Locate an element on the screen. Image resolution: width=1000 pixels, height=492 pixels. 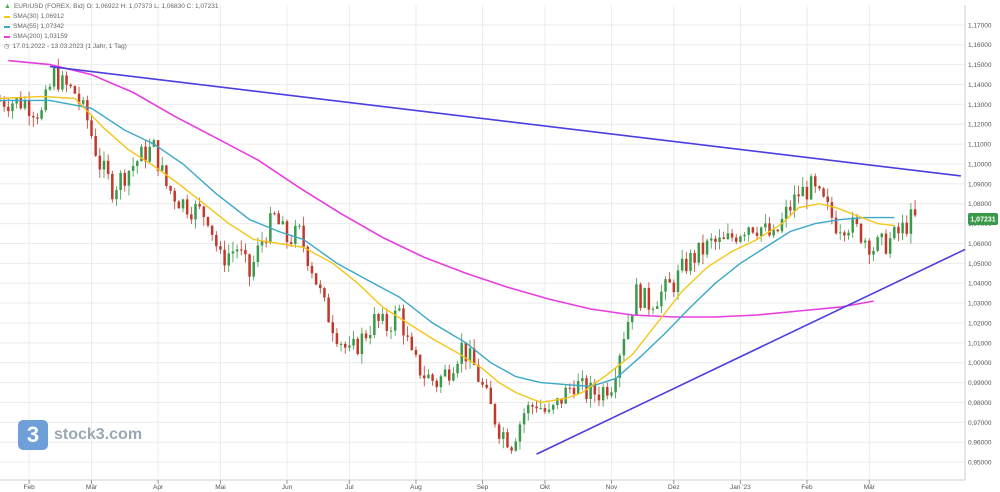
x-tick-label: Feb is located at coordinates (30, 487).